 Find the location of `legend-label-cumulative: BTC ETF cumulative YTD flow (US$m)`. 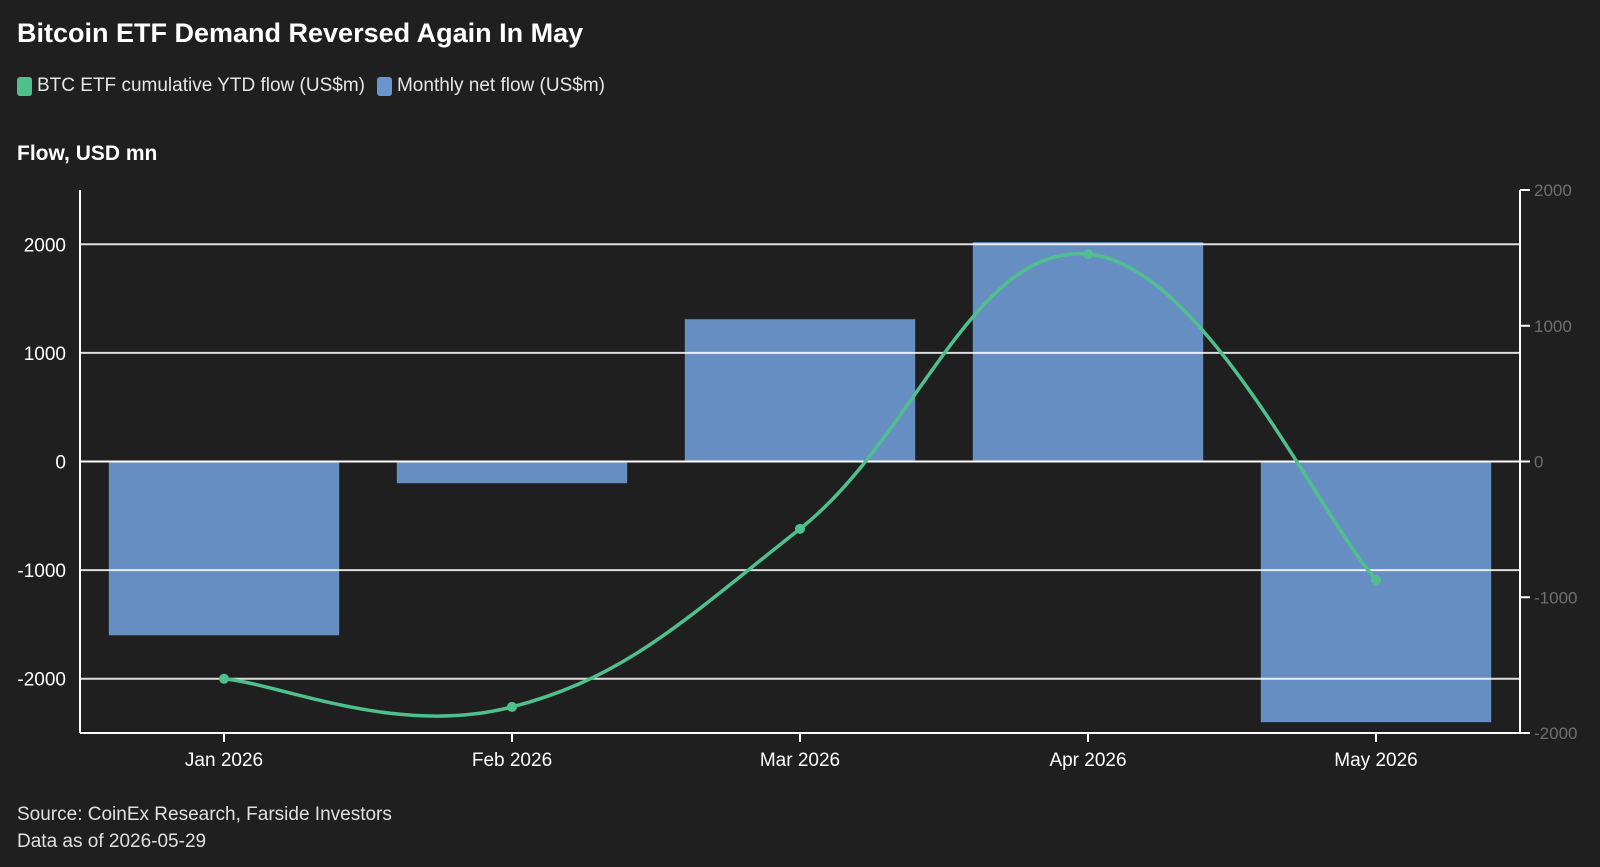

legend-label-cumulative: BTC ETF cumulative YTD flow (US$m) is located at coordinates (201, 85).